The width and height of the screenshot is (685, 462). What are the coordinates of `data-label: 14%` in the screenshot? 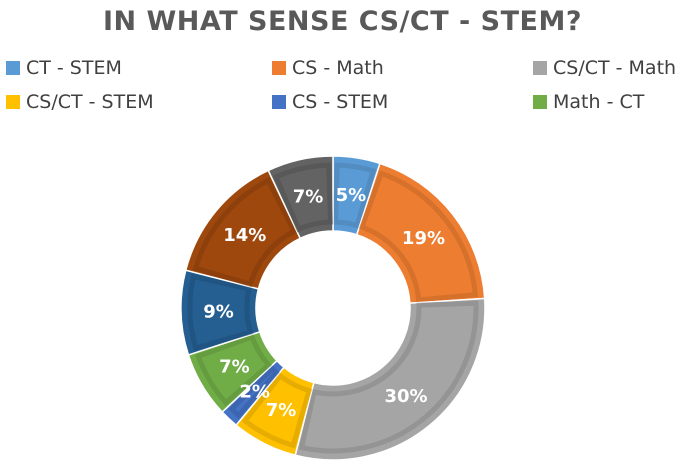 It's located at (244, 235).